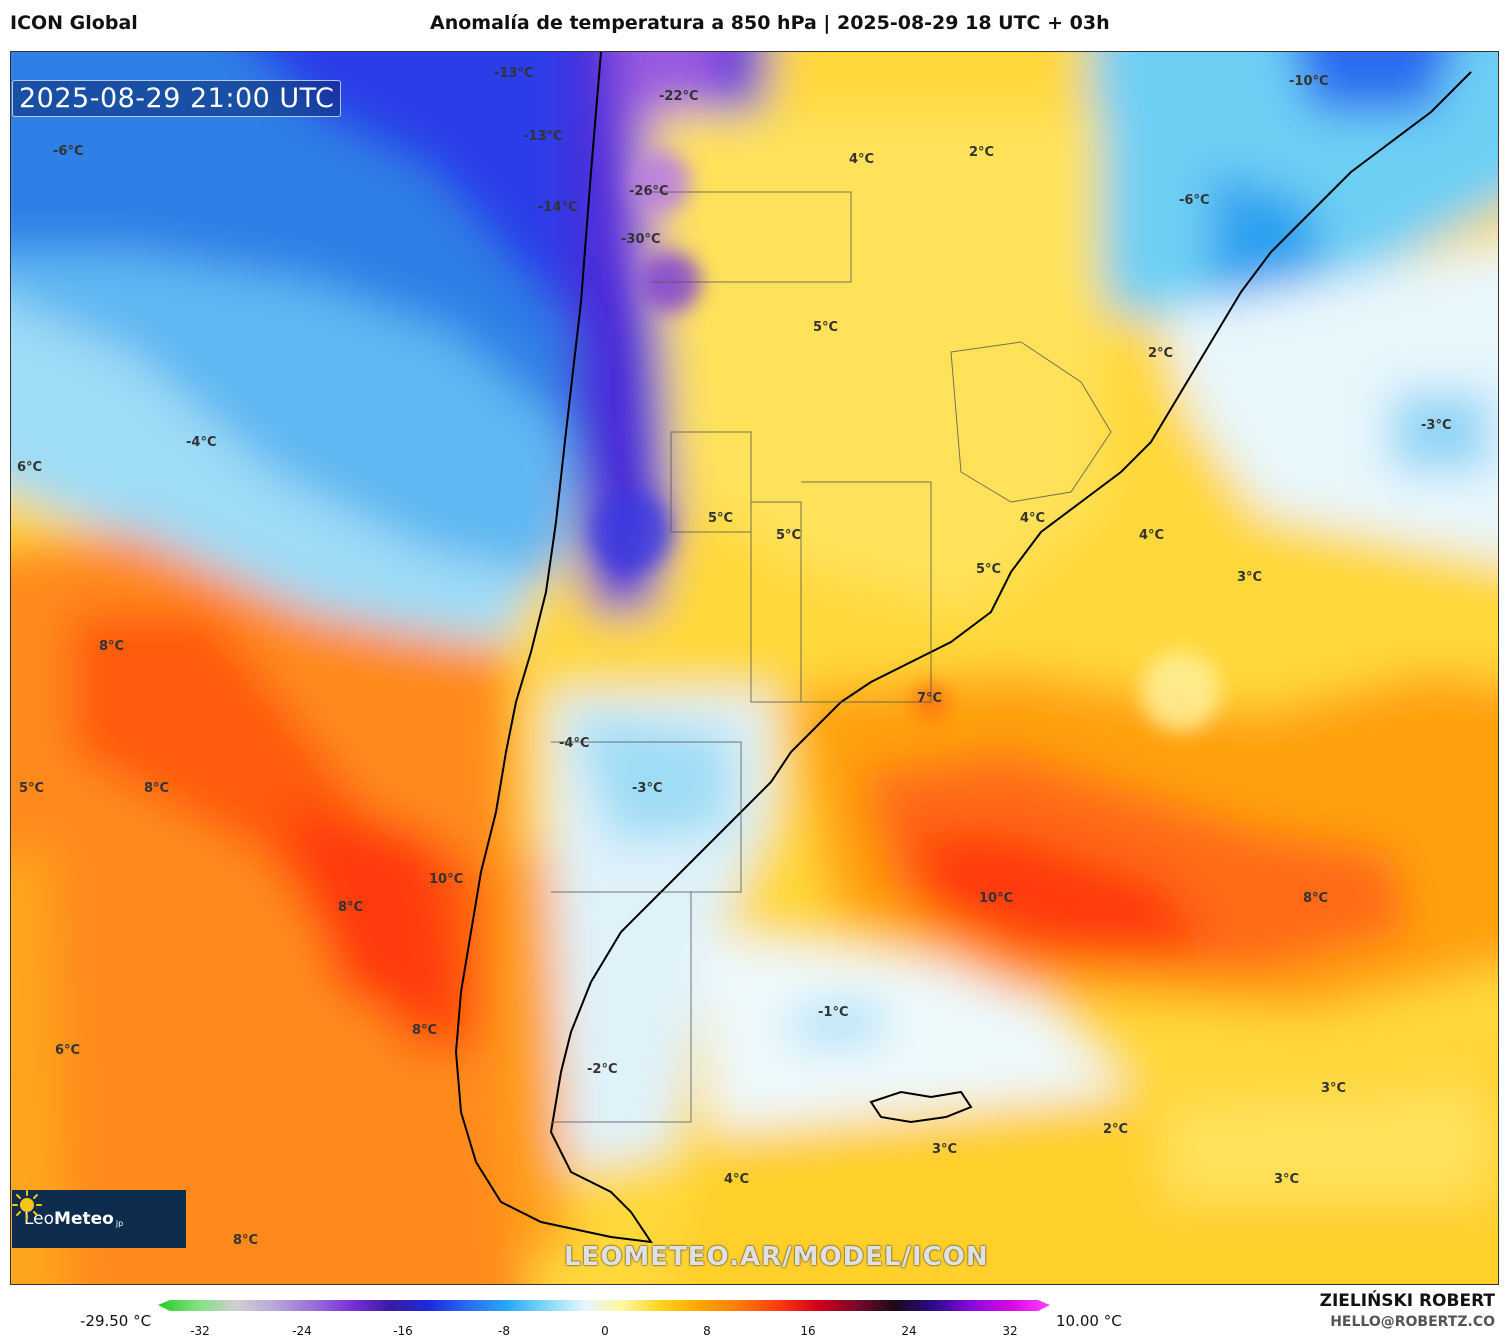  I want to click on colorbar-gradient, so click(604, 1305).